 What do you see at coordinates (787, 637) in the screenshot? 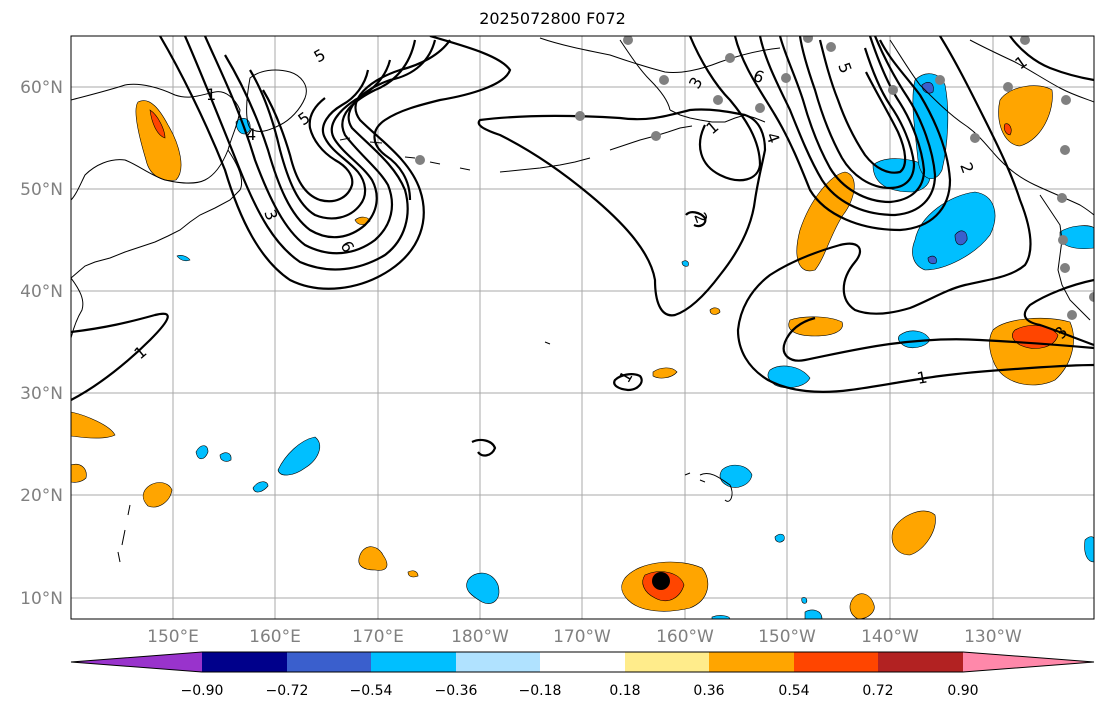
I see `lon-tick-label: 150°W` at bounding box center [787, 637].